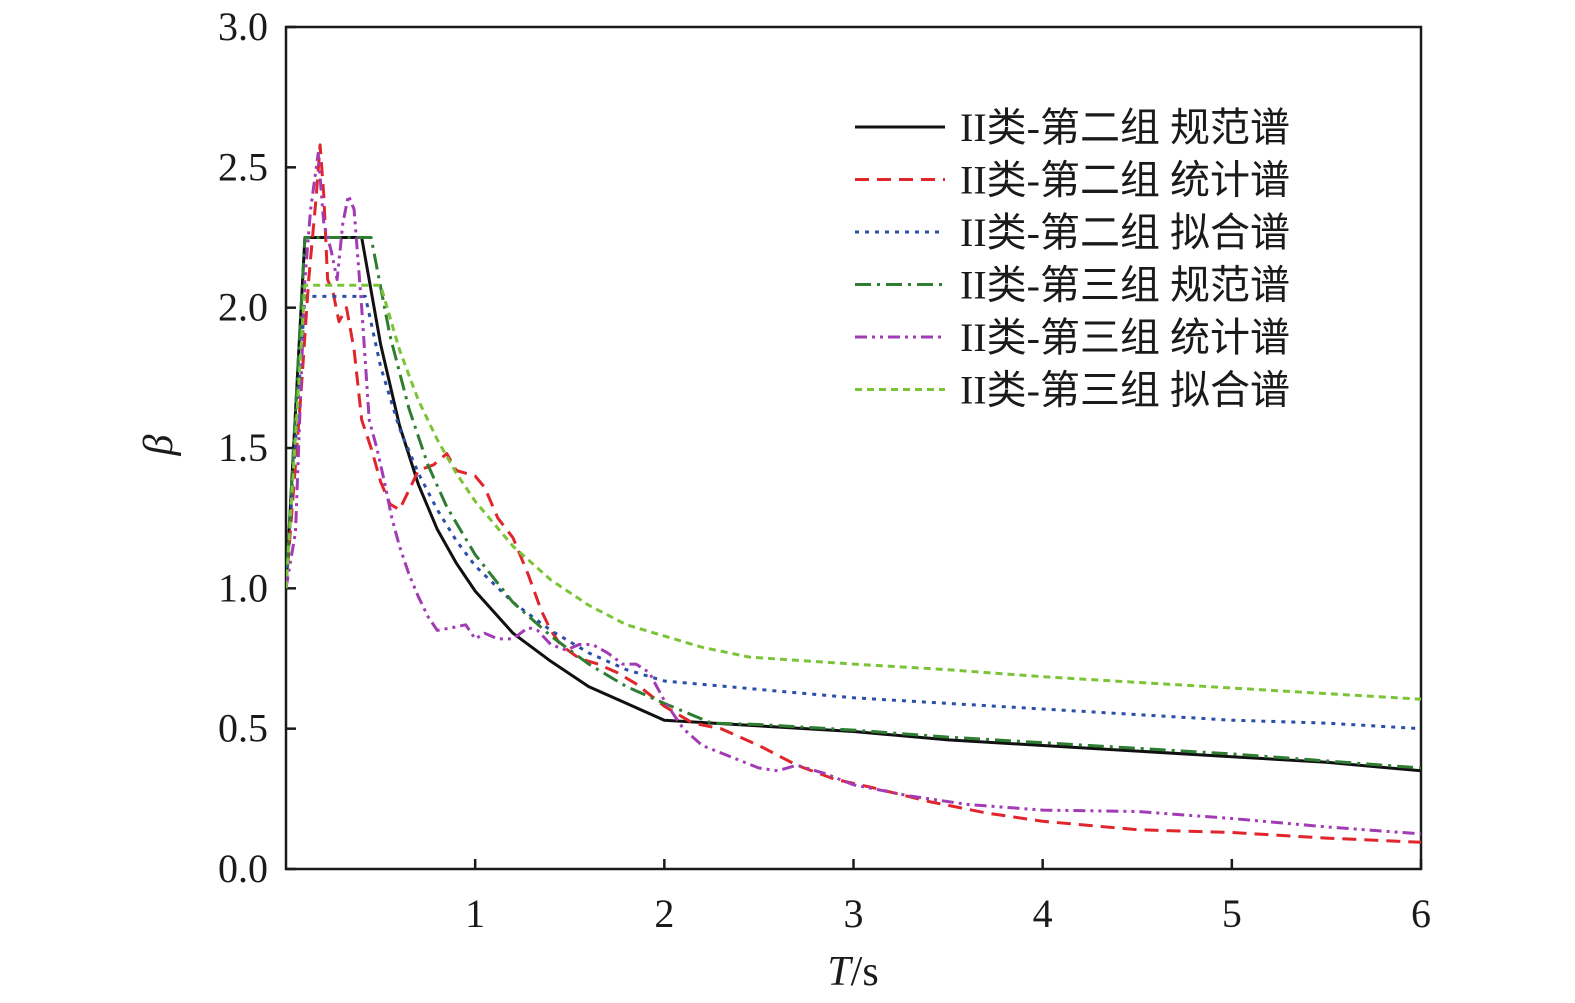 Image resolution: width=1575 pixels, height=1003 pixels. I want to click on x-axis-label: T/s, so click(852, 972).